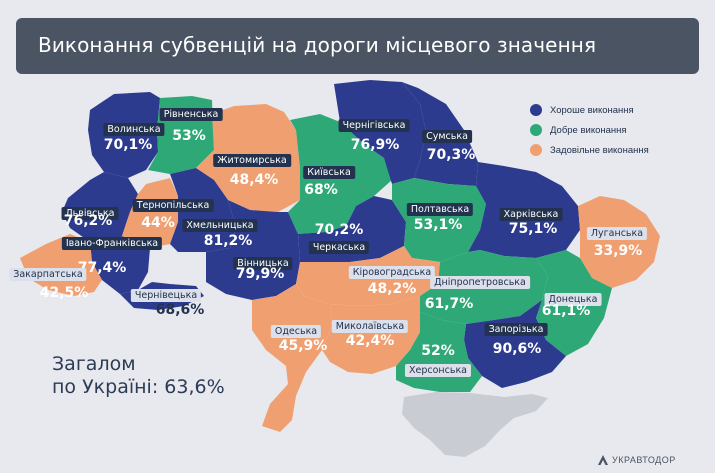 The image size is (715, 473). What do you see at coordinates (566, 311) in the screenshot?
I see `region-value-donetska: 61,1%` at bounding box center [566, 311].